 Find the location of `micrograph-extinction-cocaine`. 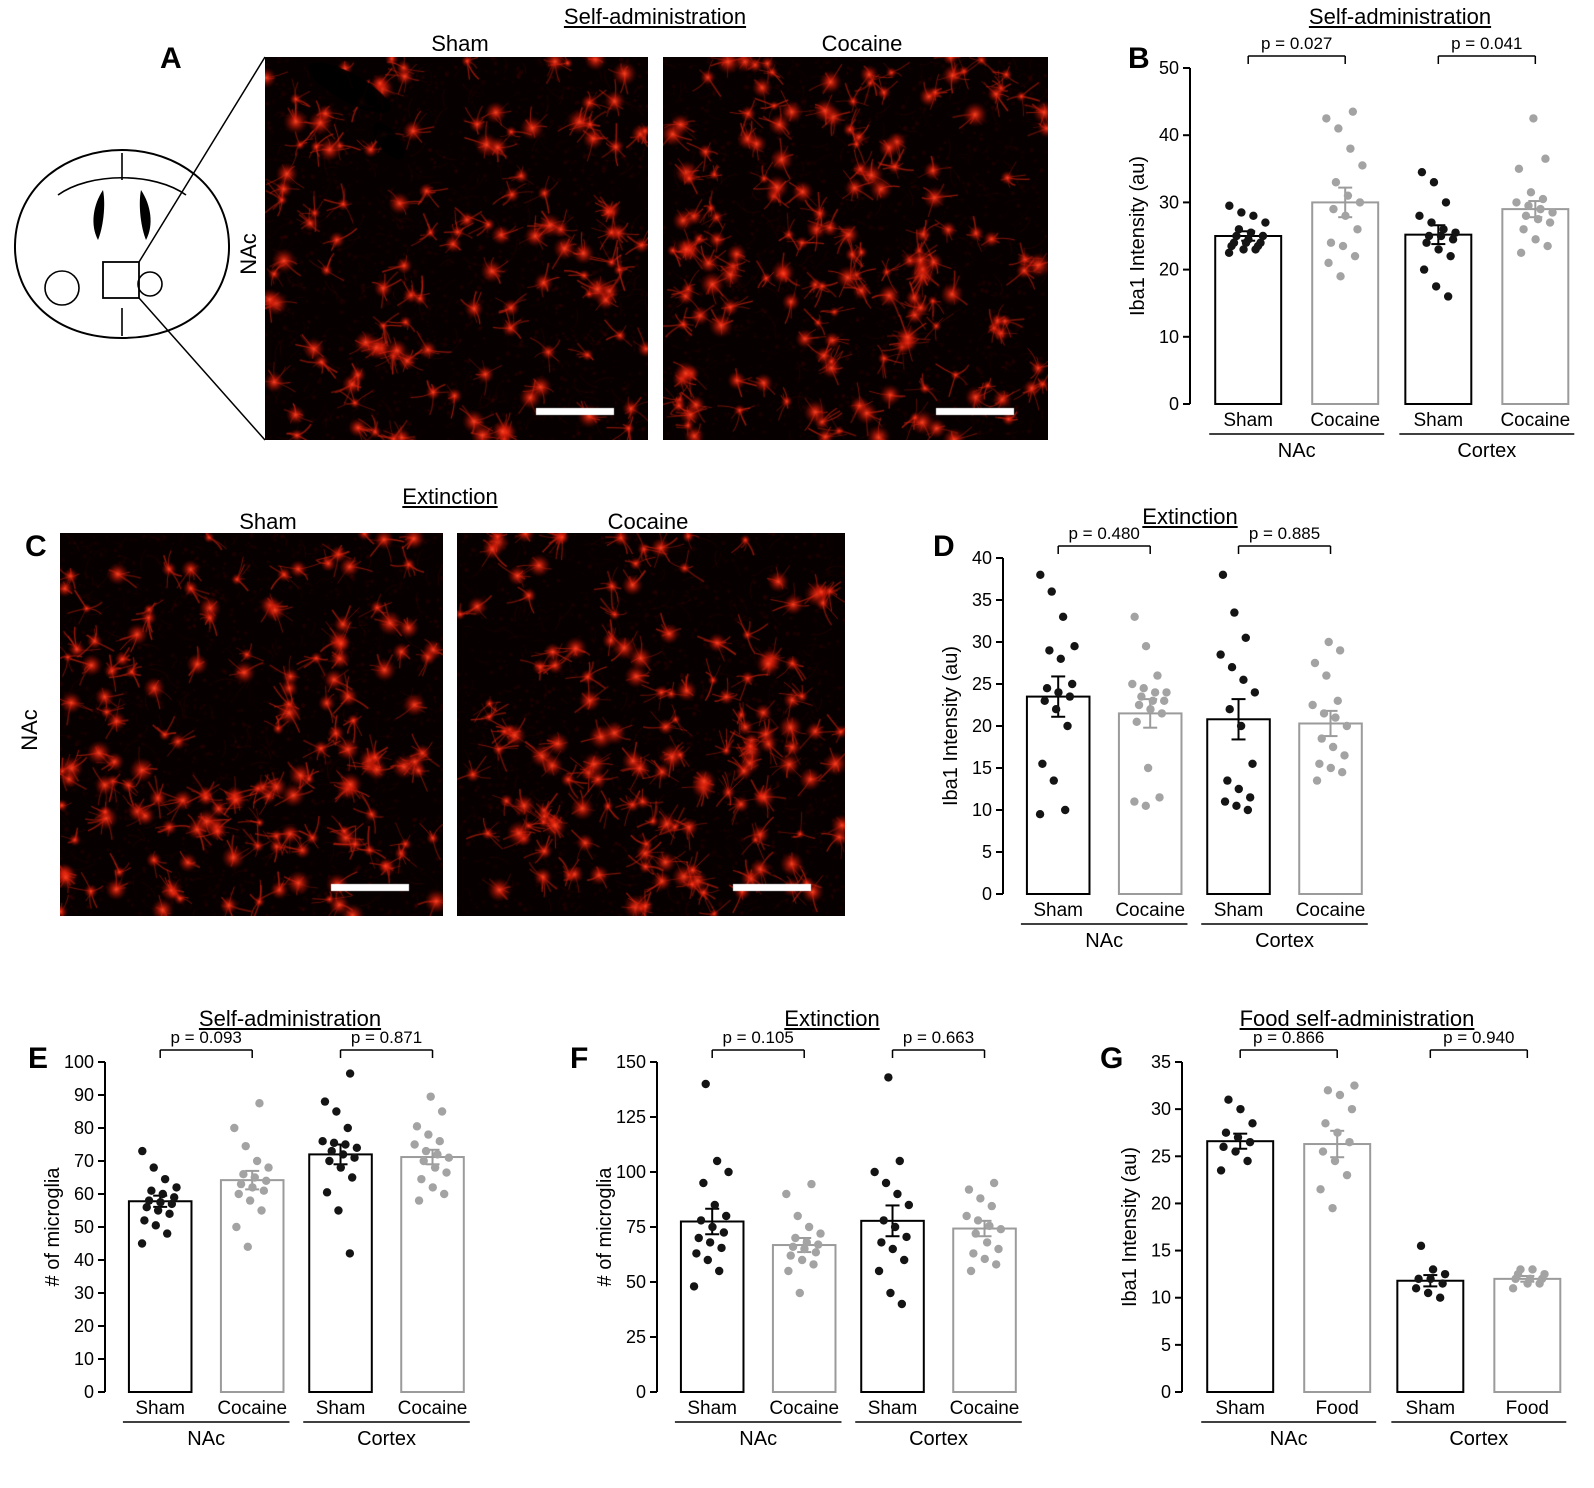

micrograph-extinction-cocaine is located at coordinates (651, 724).